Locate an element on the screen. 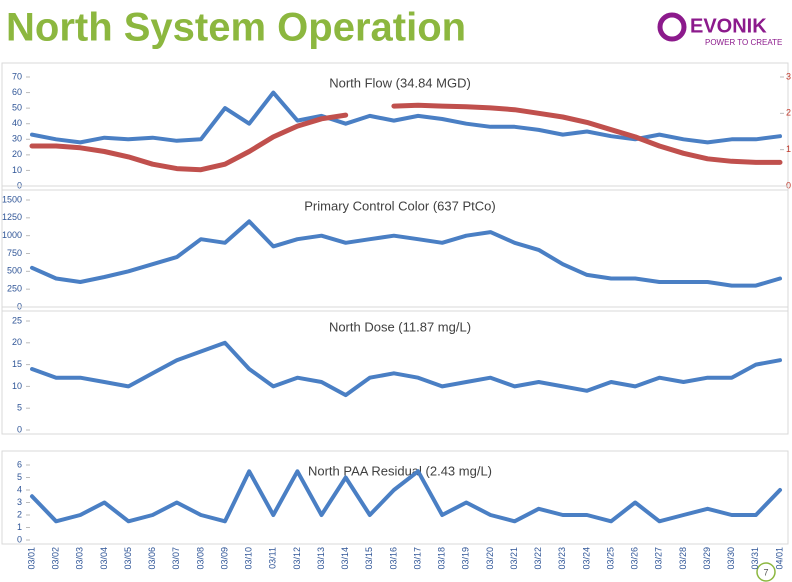 The height and width of the screenshot is (582, 792). logo: EVONIK is located at coordinates (728, 26).